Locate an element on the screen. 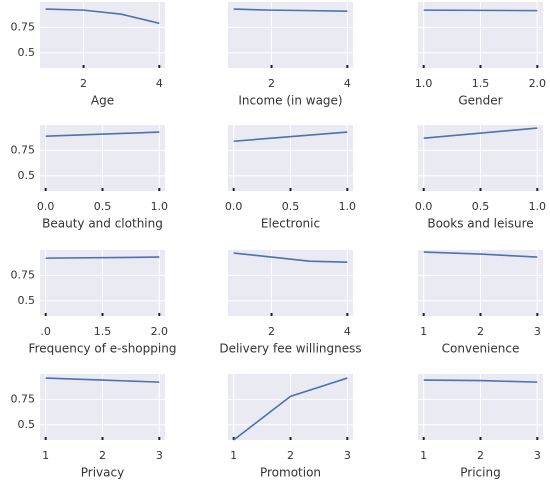 This screenshot has width=550, height=482. x-axis-label: Convenience is located at coordinates (481, 349).